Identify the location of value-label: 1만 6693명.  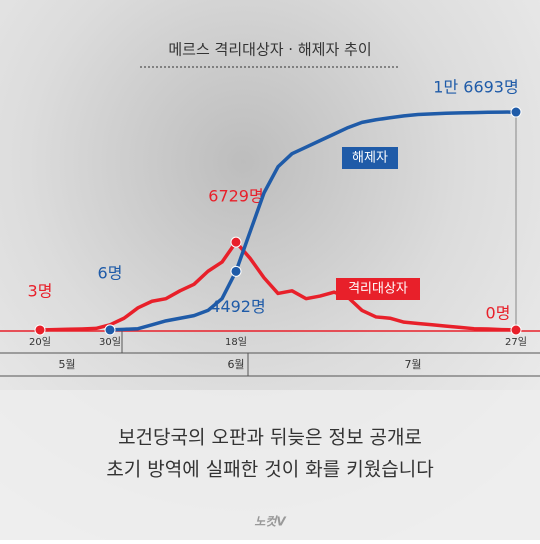
(475, 87).